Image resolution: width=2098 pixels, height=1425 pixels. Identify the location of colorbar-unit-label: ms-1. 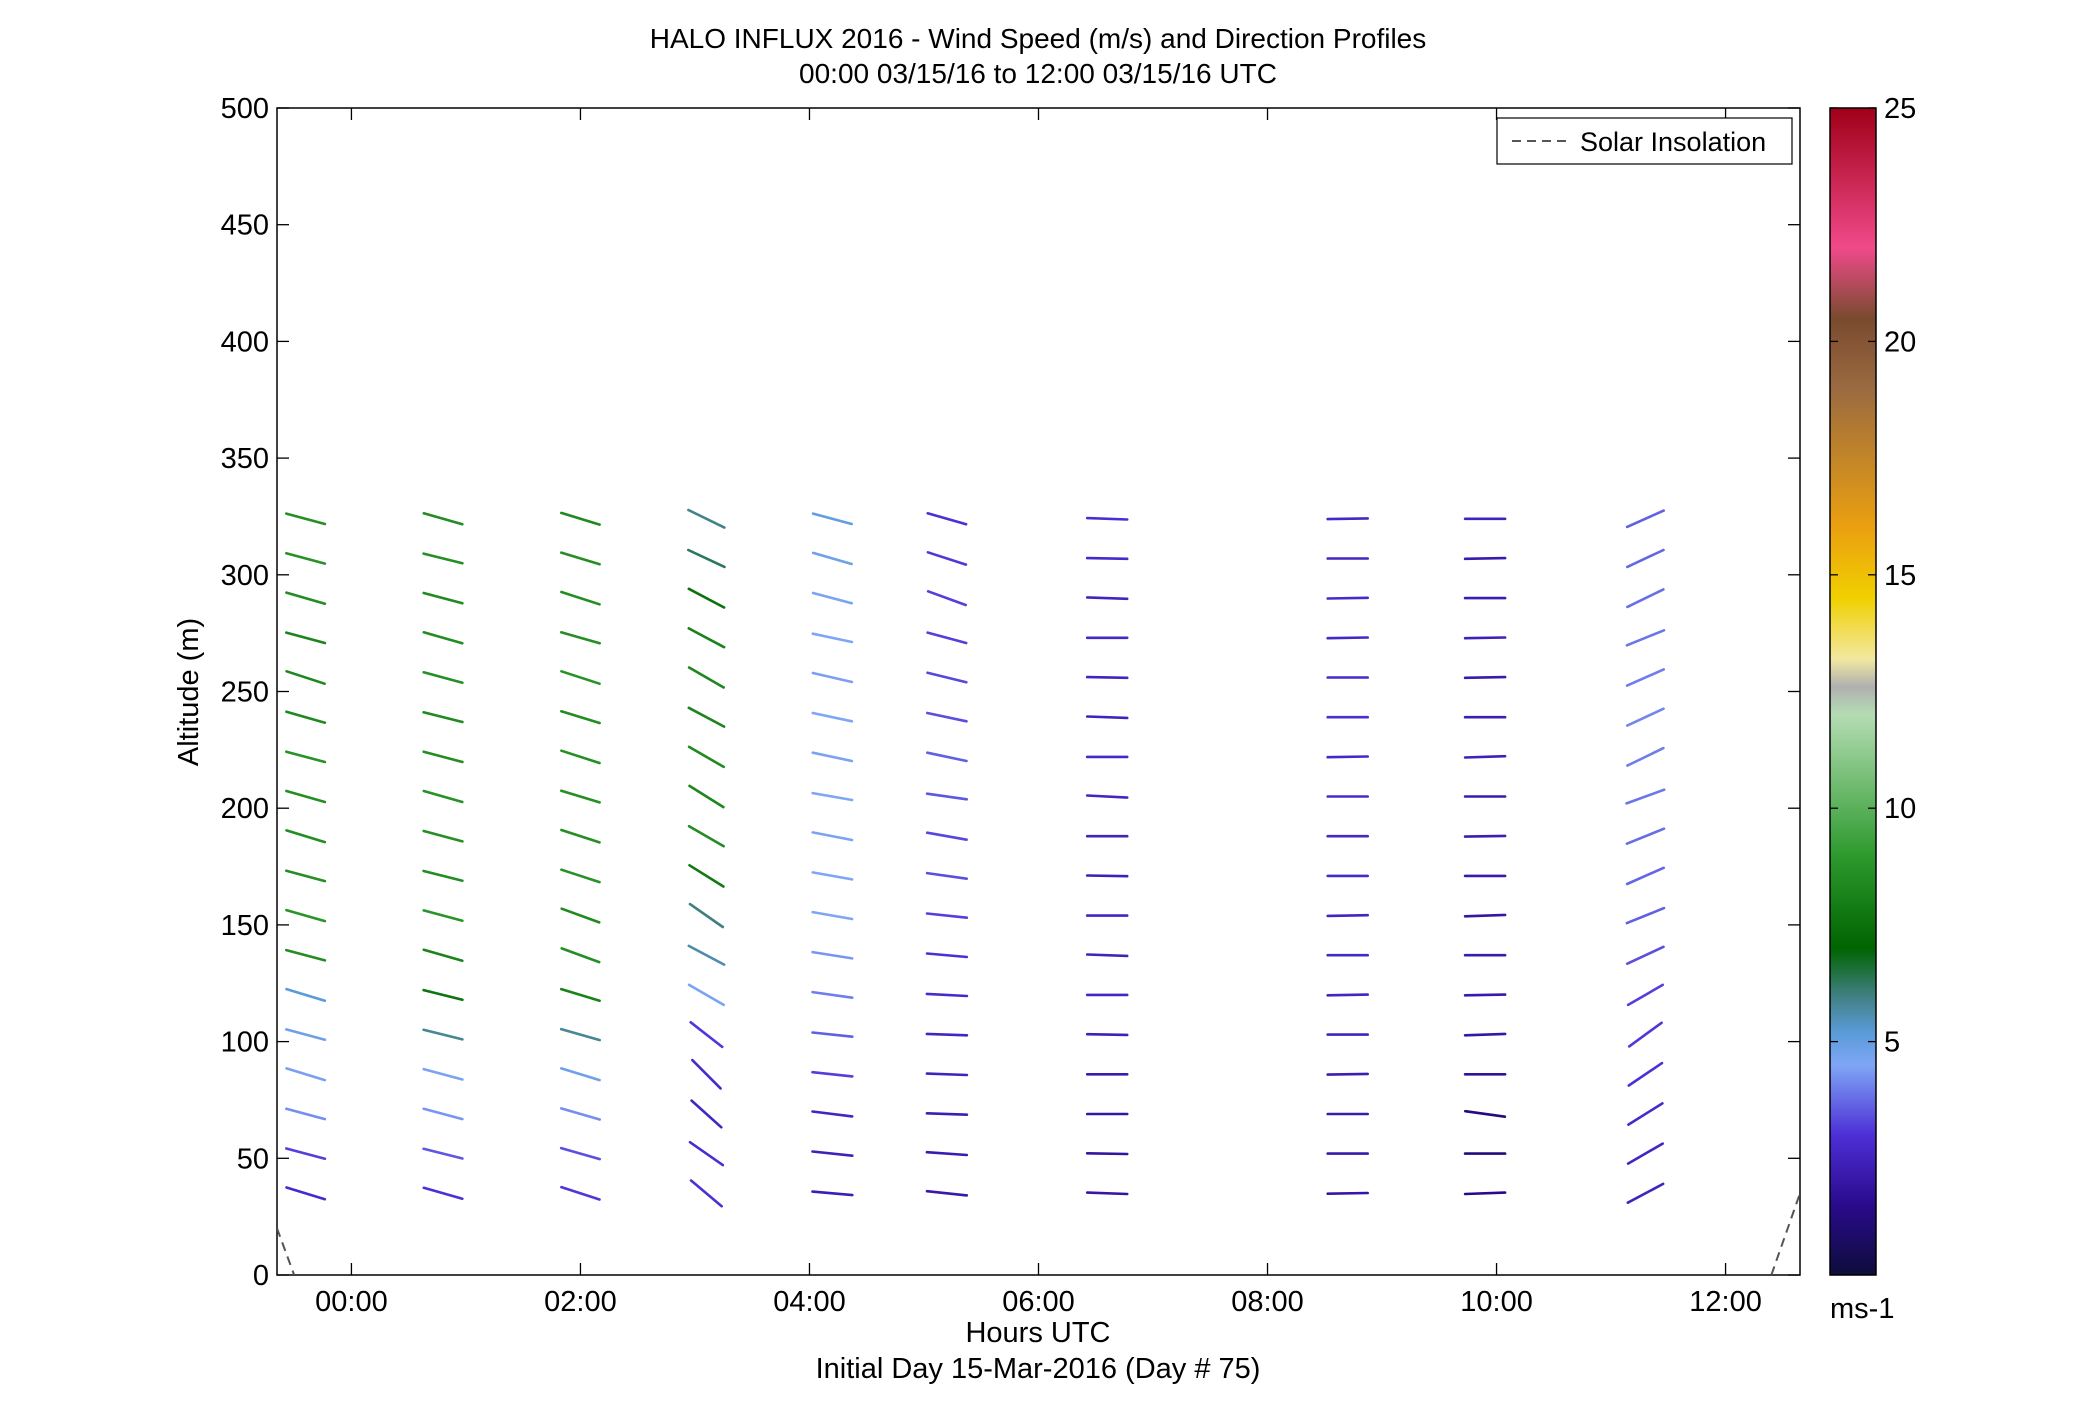
(1862, 1309).